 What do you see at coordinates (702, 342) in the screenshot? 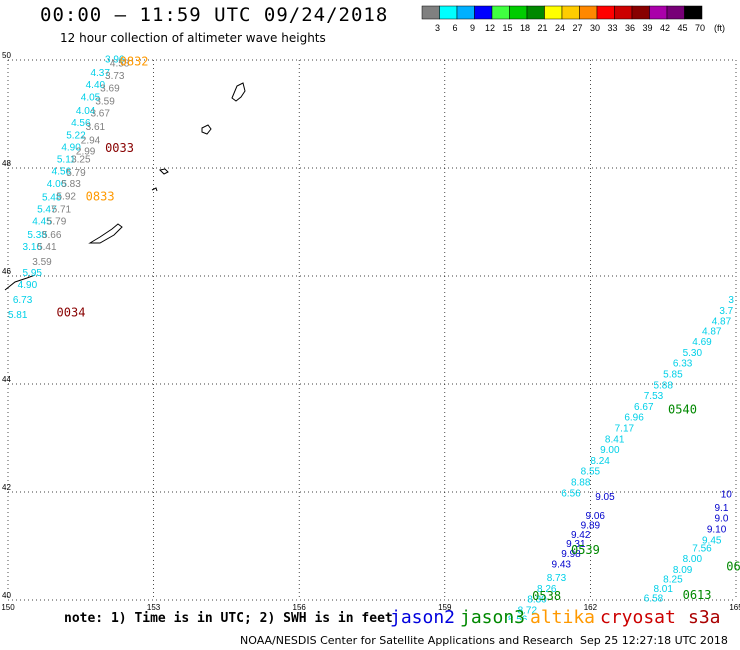
I see `data-label: 4.69` at bounding box center [702, 342].